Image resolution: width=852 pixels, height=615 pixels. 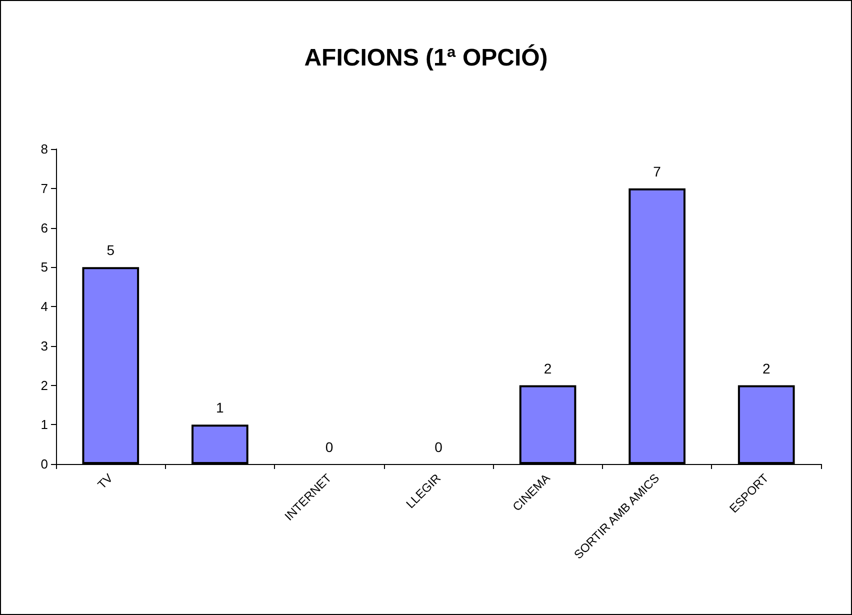 I want to click on y-tick-label: 6, so click(x=44, y=228).